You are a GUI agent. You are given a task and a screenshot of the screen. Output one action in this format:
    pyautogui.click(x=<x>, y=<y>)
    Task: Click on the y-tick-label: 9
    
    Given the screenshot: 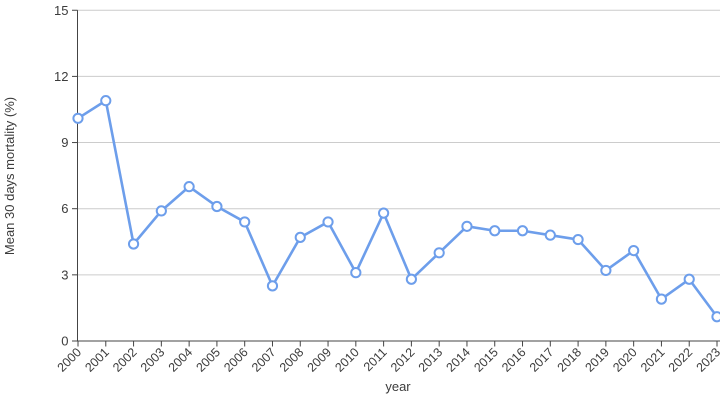 What is the action you would take?
    pyautogui.click(x=64, y=142)
    